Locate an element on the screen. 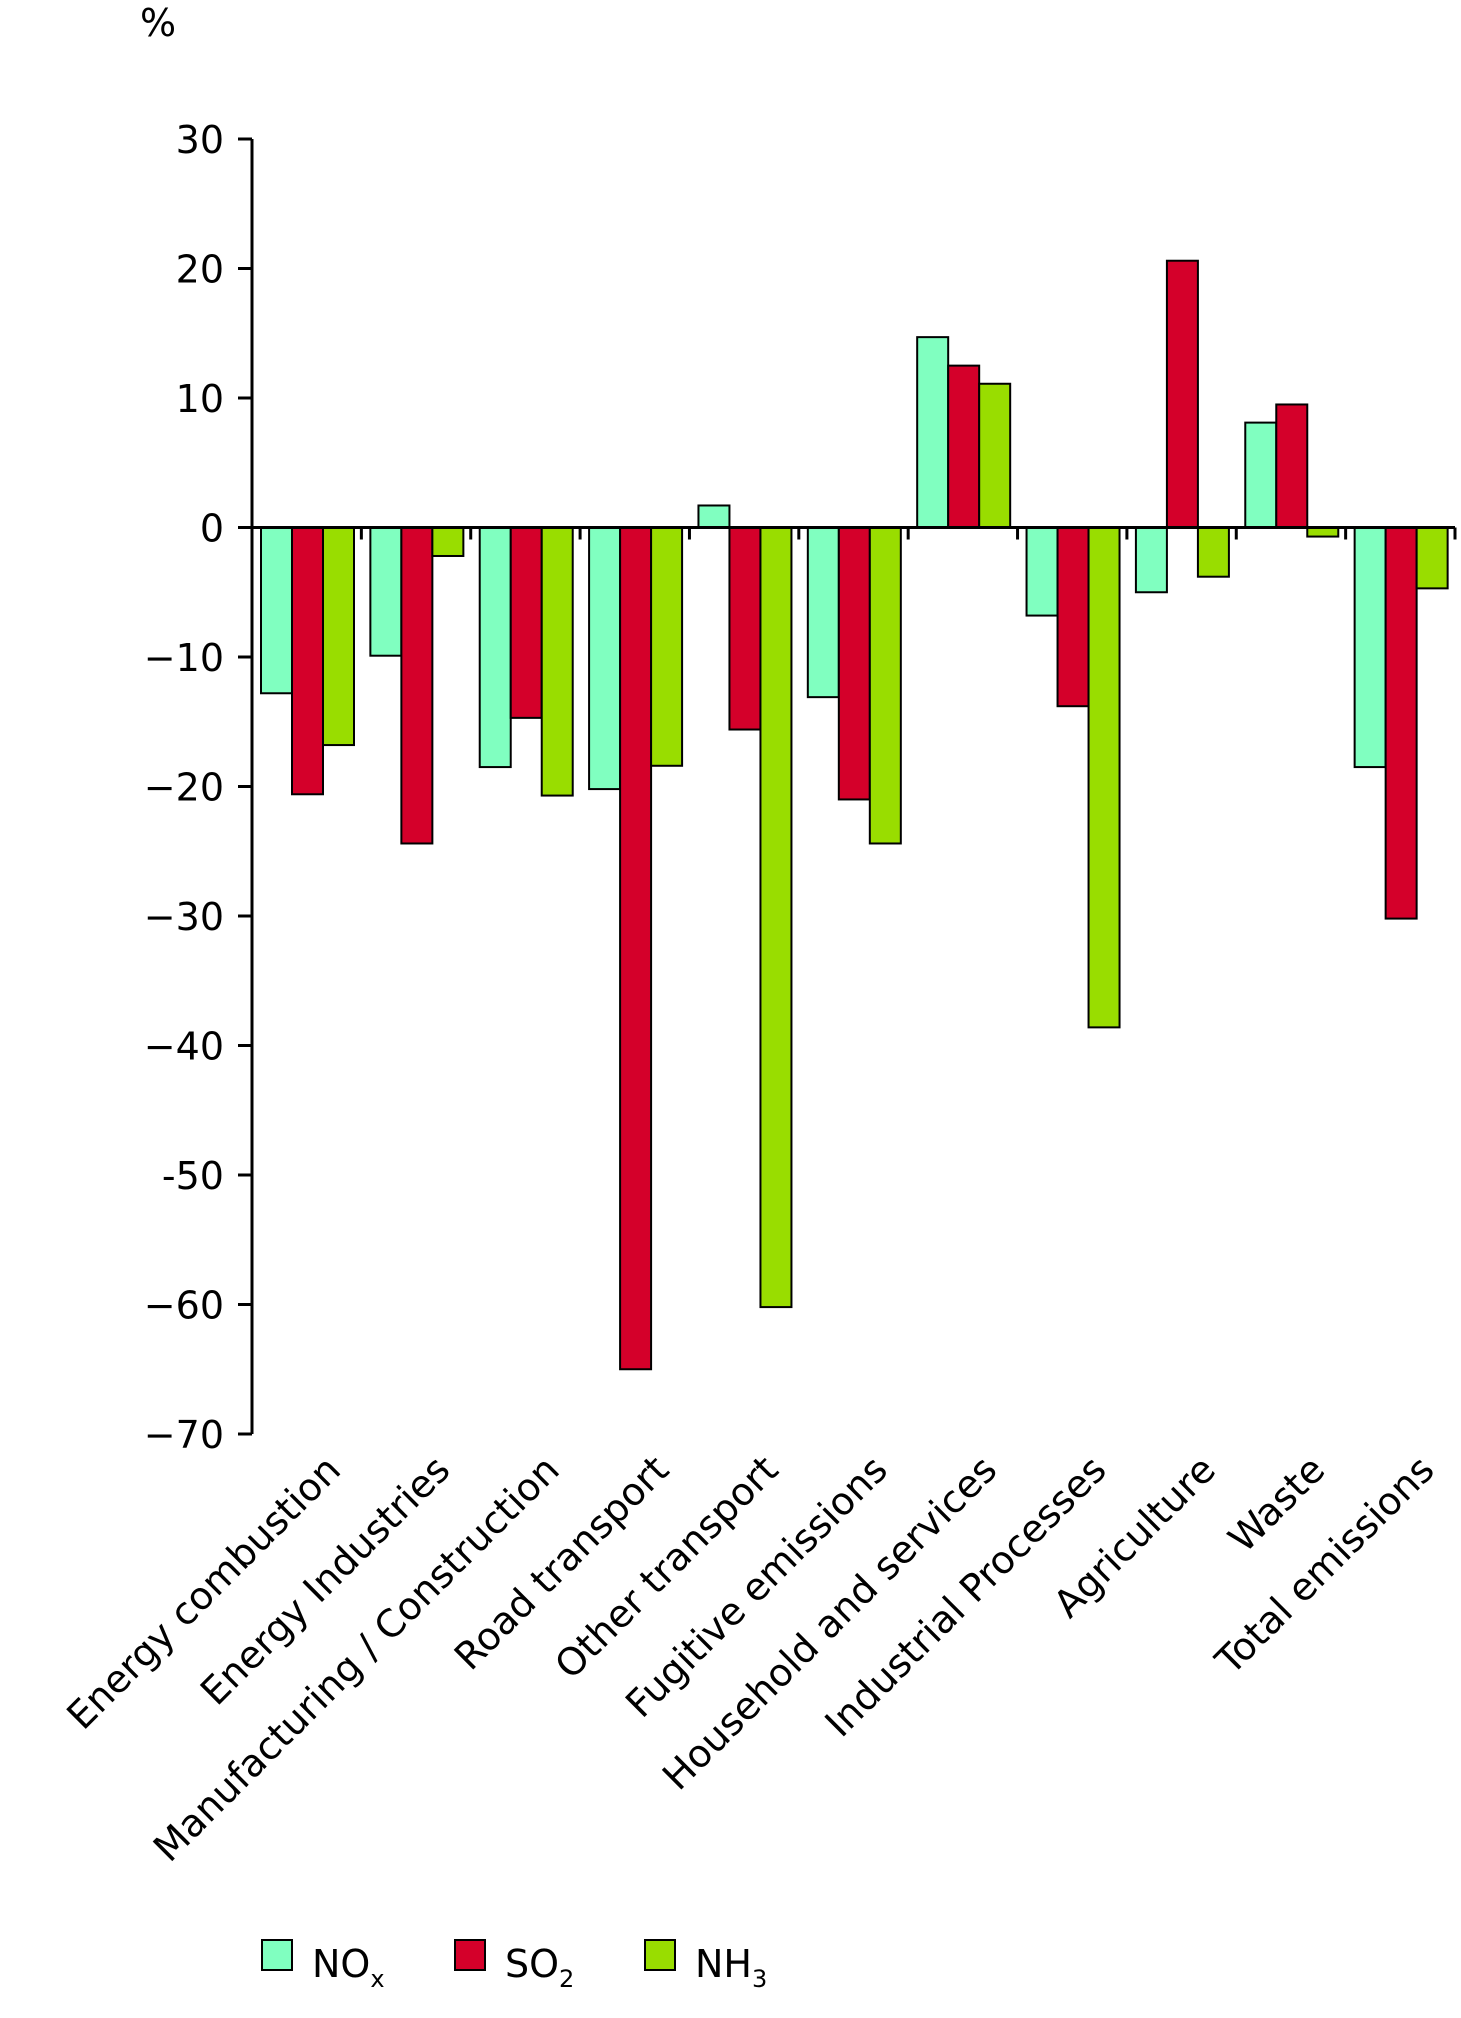 This screenshot has width=1461, height=2018. y-tick-label: 20 is located at coordinates (200, 270).